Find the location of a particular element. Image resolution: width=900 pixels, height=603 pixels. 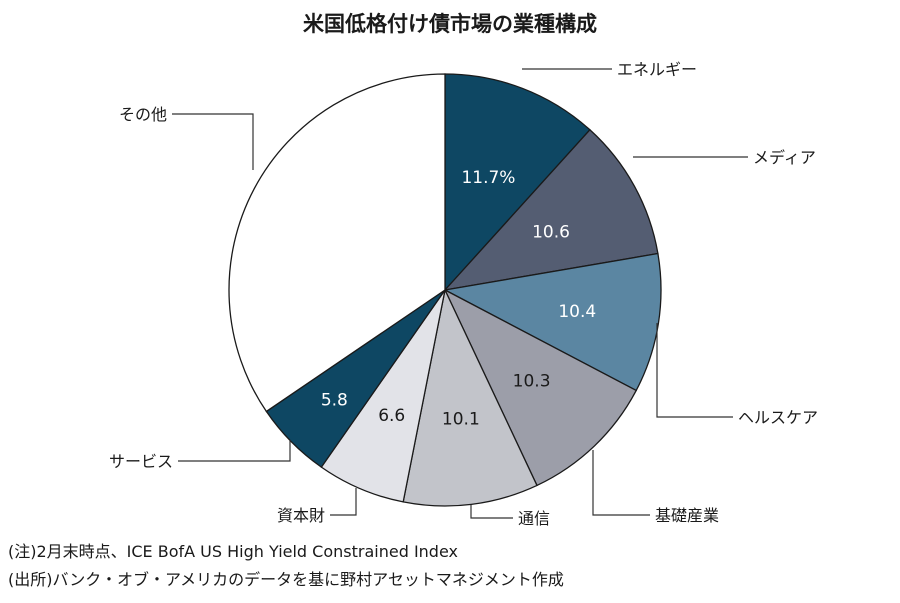

category-label: サービス is located at coordinates (141, 461).